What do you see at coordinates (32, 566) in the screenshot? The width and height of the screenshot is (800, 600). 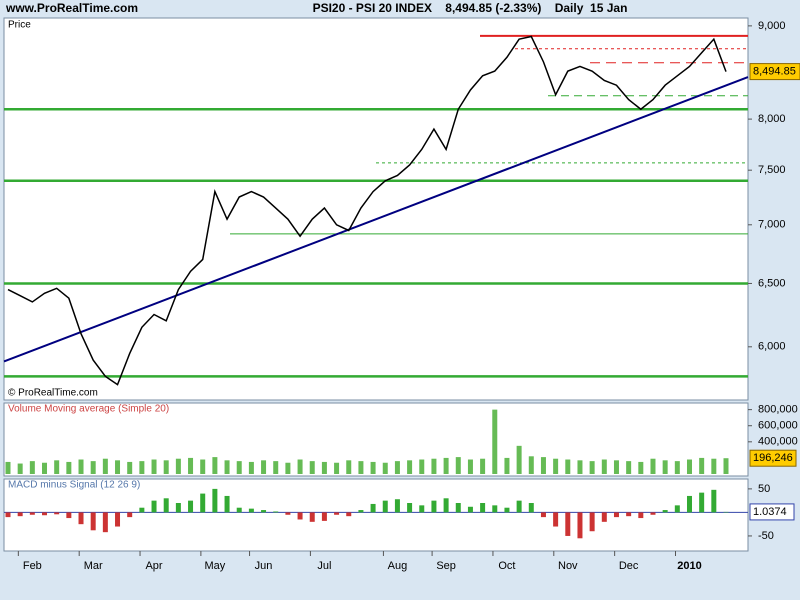 I see `x-tick-label: Feb` at bounding box center [32, 566].